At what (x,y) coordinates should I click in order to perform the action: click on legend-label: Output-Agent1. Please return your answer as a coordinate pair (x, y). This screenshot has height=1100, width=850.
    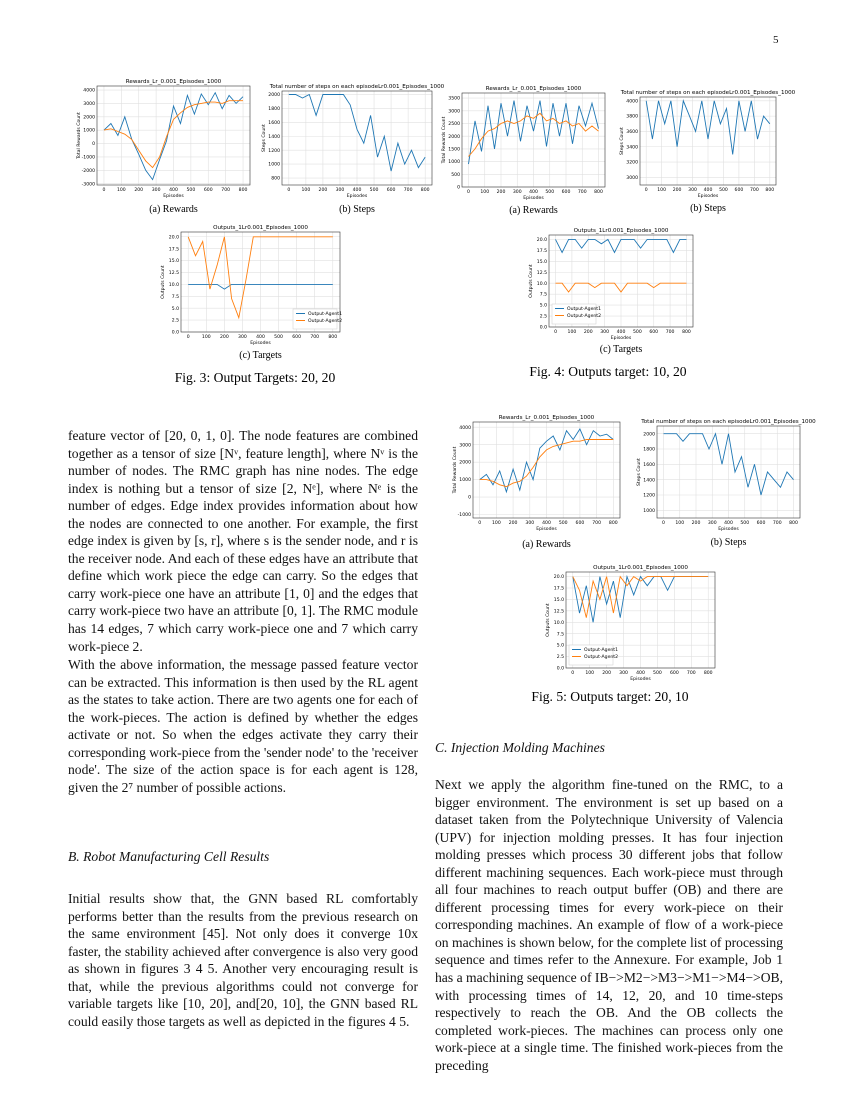
    Looking at the image, I should click on (584, 309).